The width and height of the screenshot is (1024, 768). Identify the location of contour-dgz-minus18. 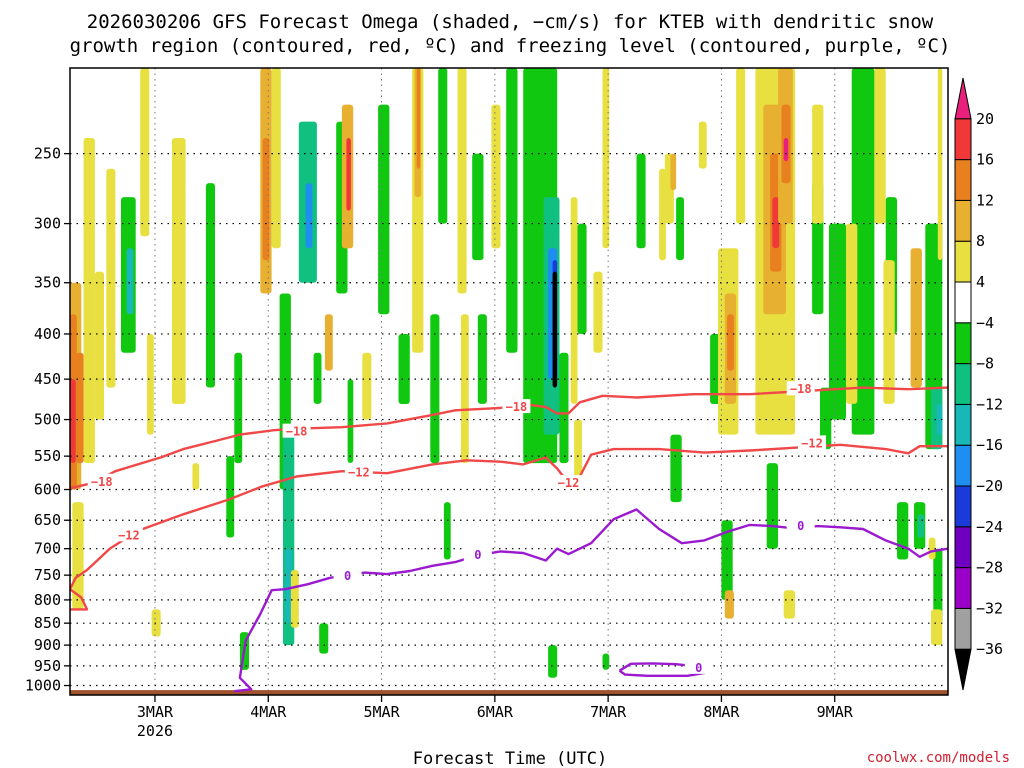
(509, 438).